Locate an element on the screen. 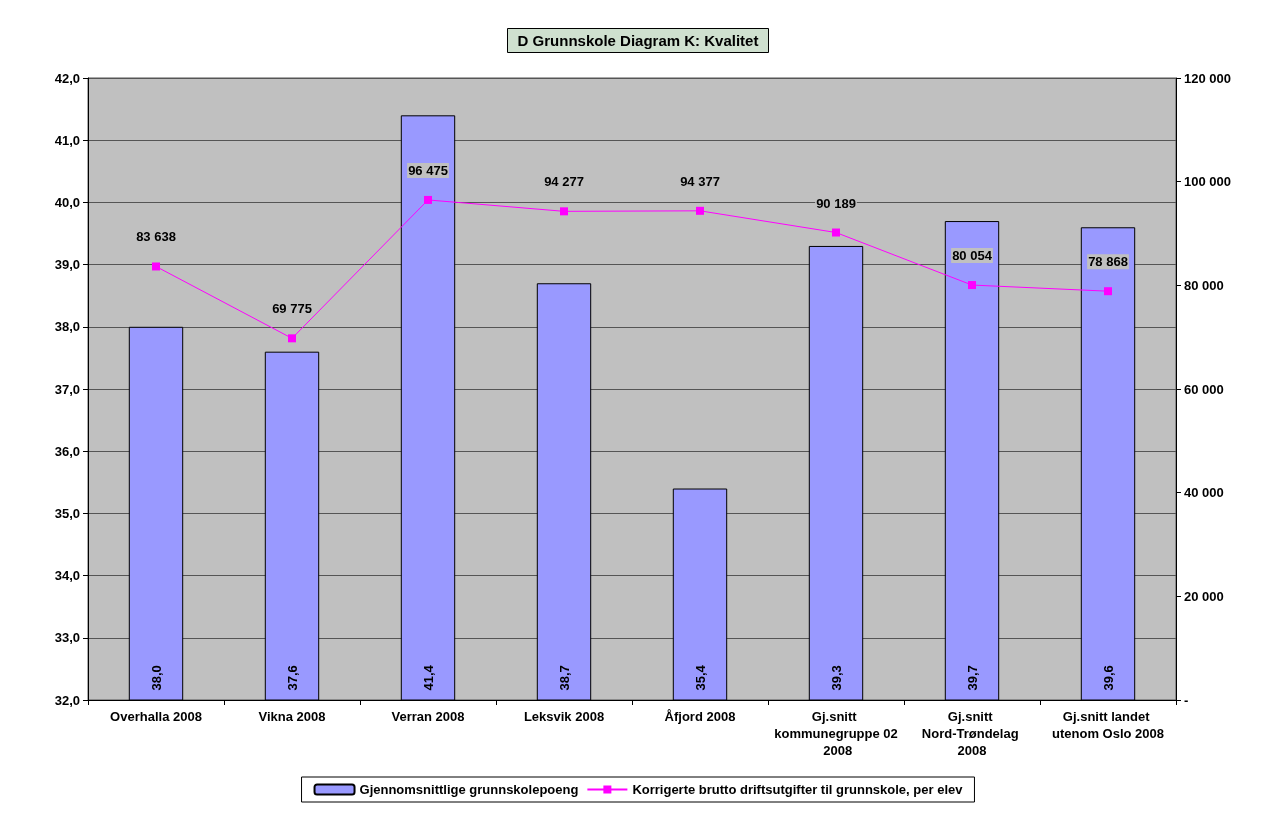  y-tick-label: 39,0 is located at coordinates (67, 265).